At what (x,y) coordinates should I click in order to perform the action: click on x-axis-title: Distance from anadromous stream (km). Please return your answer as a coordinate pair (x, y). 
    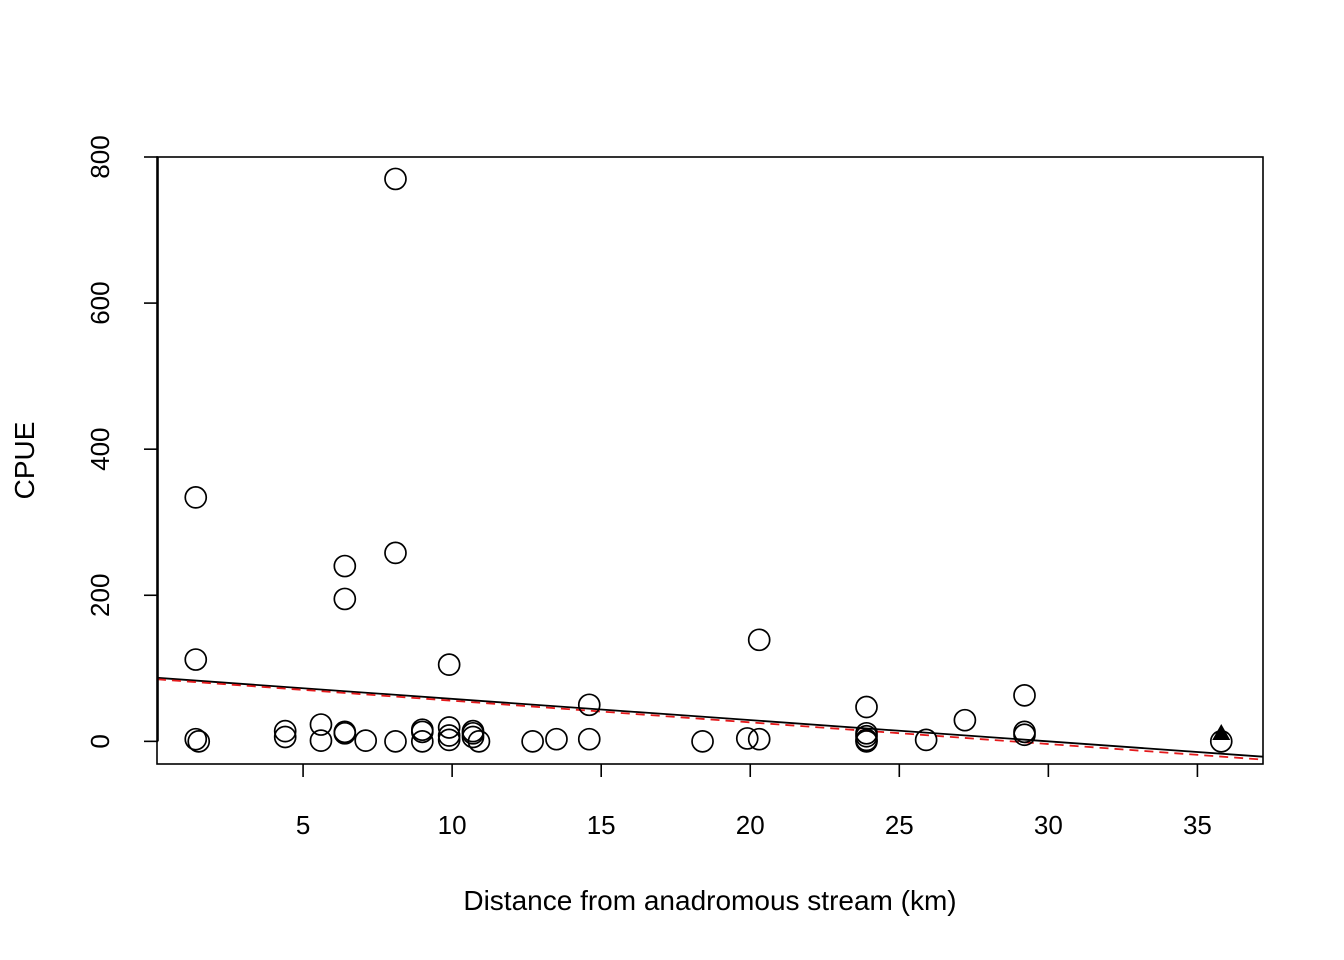
    Looking at the image, I should click on (709, 900).